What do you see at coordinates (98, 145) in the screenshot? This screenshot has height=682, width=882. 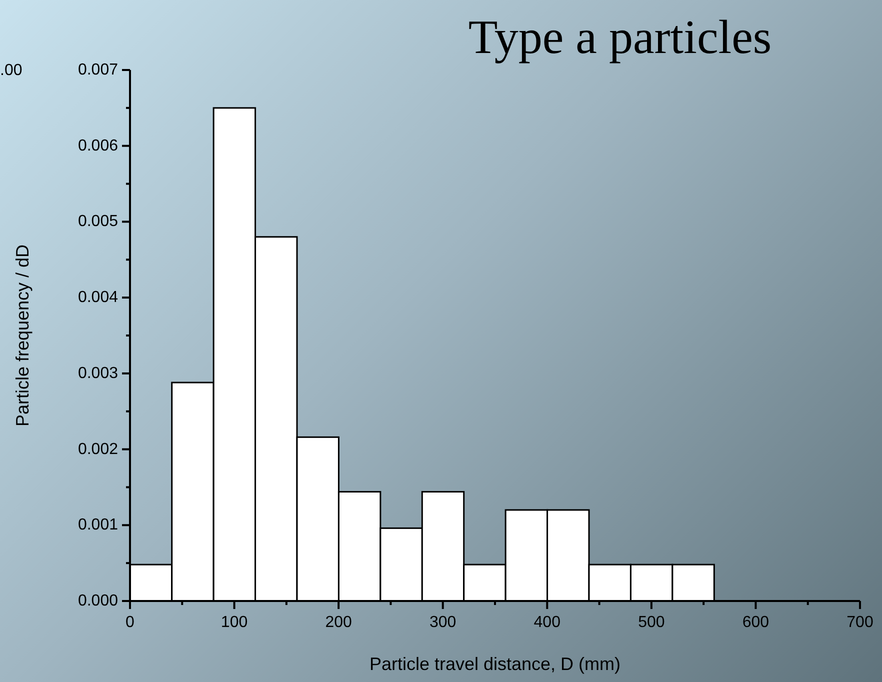 I see `y-tick-label: 0.006` at bounding box center [98, 145].